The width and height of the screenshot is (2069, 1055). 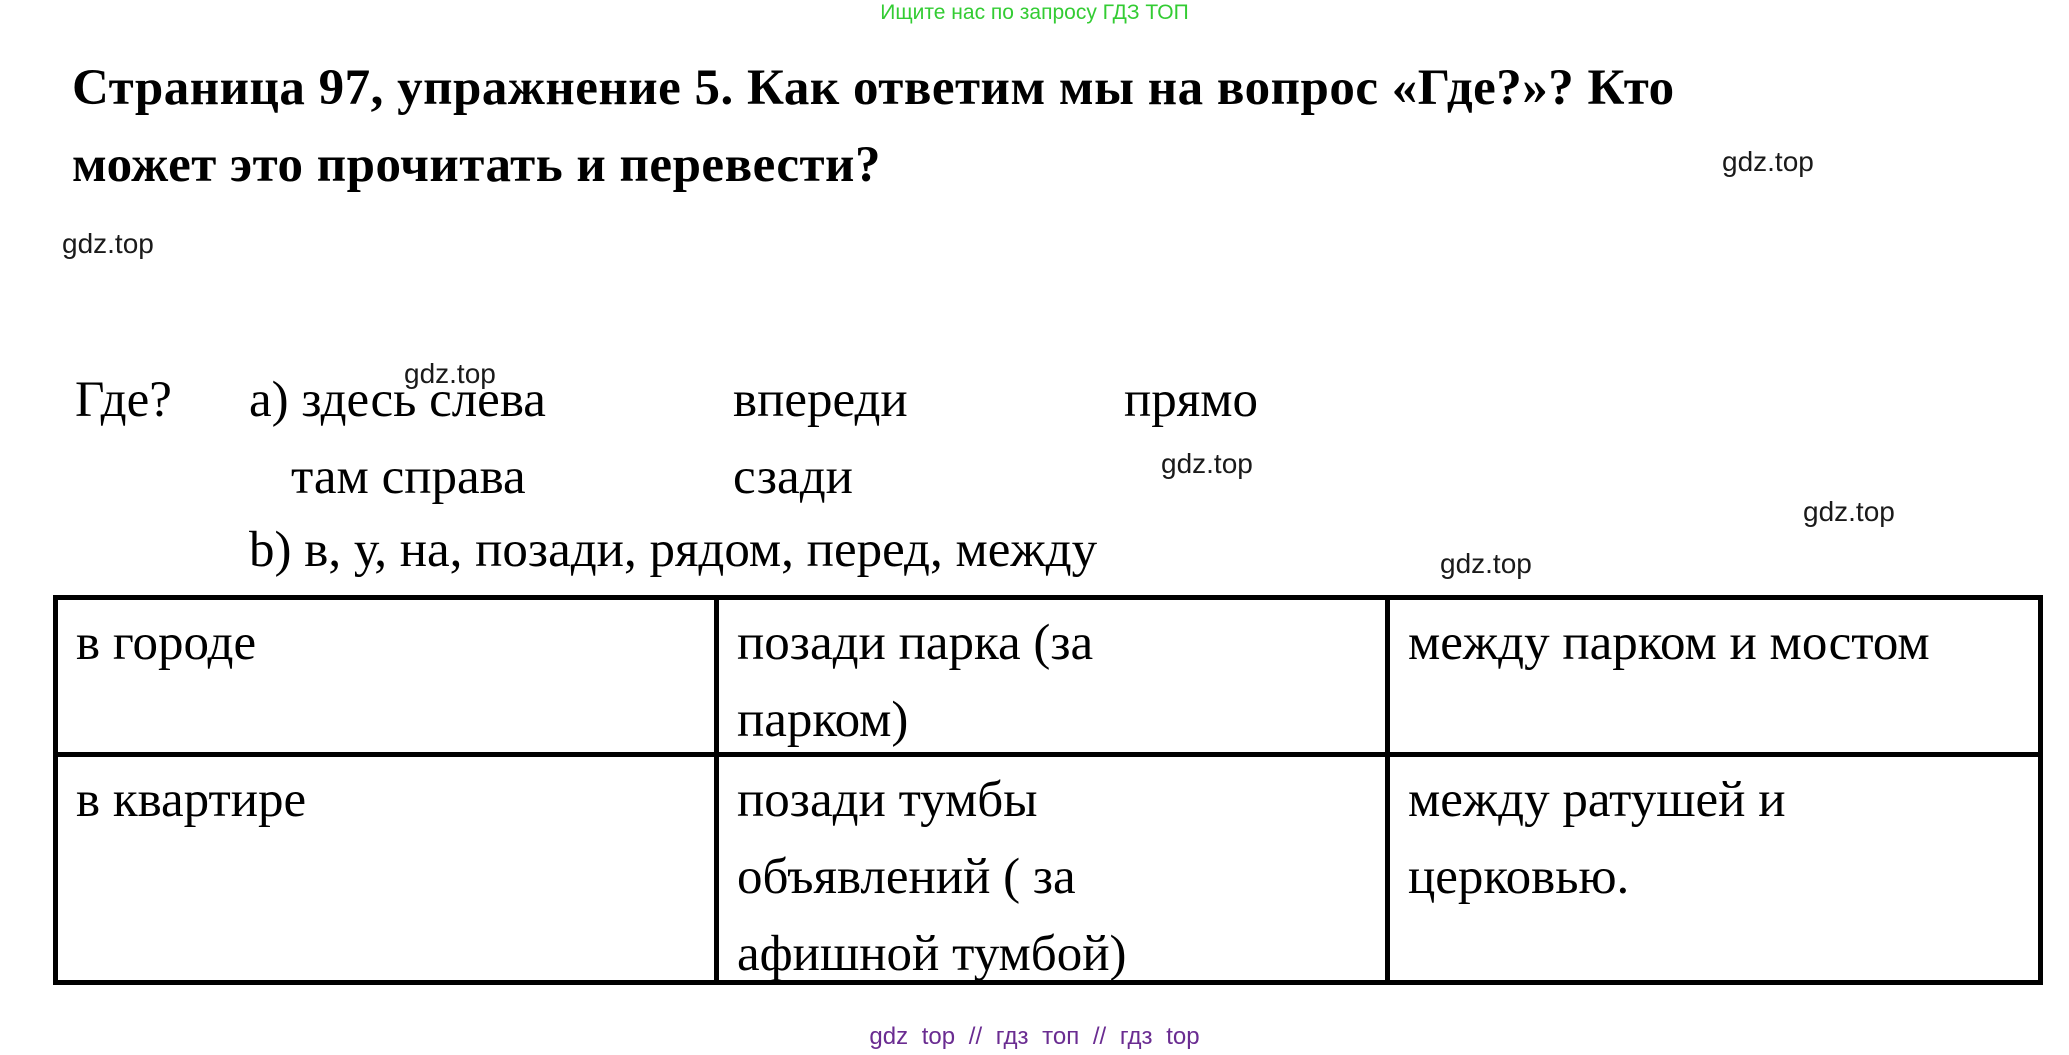 What do you see at coordinates (408, 477) in the screenshot?
I see `answer-a-item-4: там справа` at bounding box center [408, 477].